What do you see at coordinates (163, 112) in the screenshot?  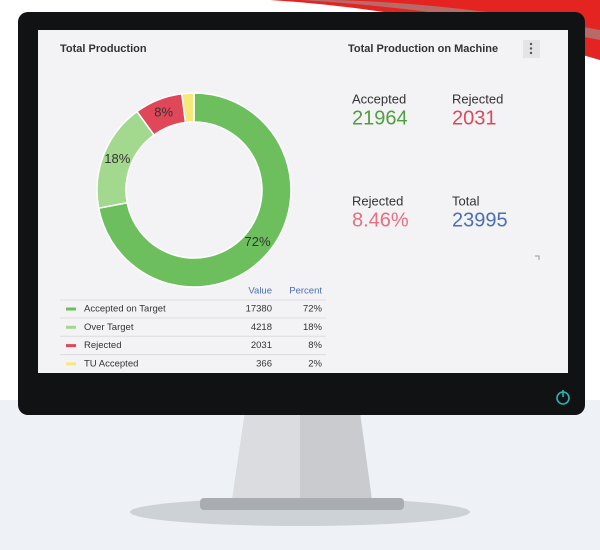 I see `slice-label: 8%` at bounding box center [163, 112].